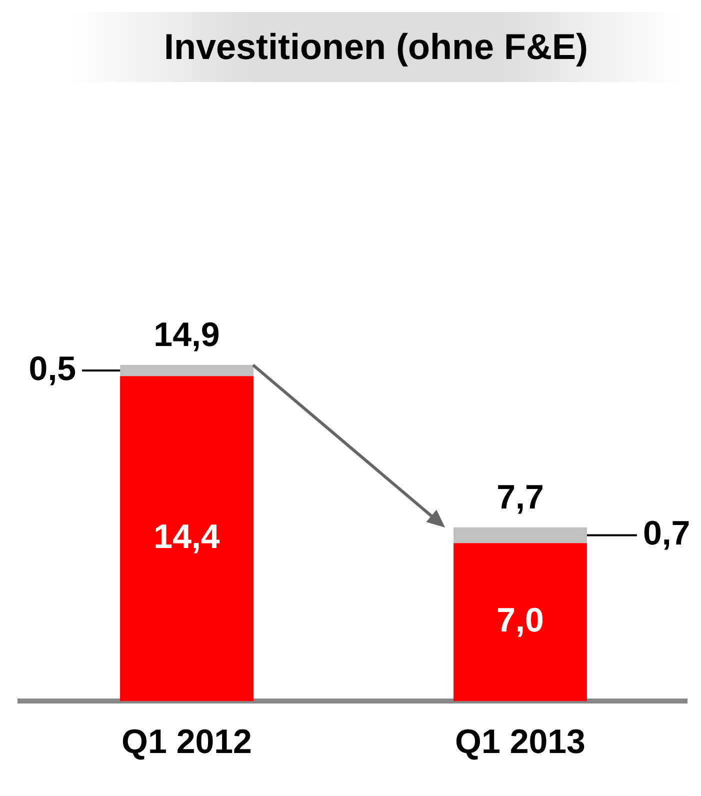  I want to click on total-label: 14,9, so click(187, 335).